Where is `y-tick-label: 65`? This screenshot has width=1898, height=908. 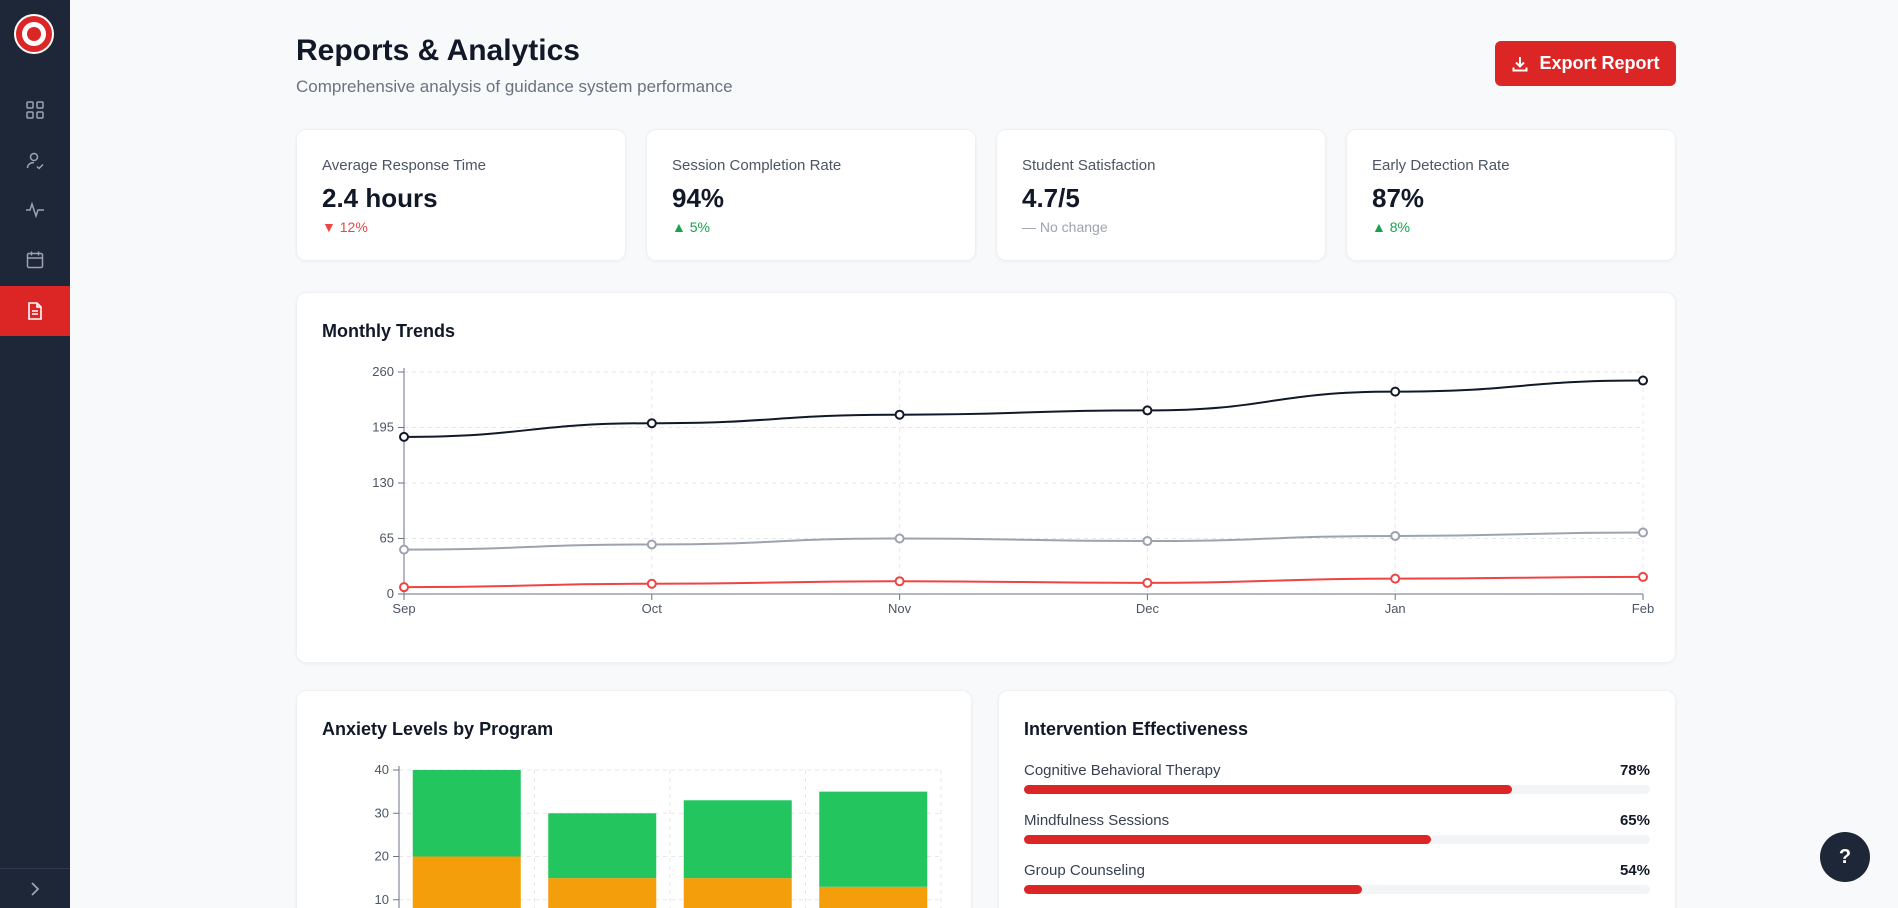
y-tick-label: 65 is located at coordinates (387, 538).